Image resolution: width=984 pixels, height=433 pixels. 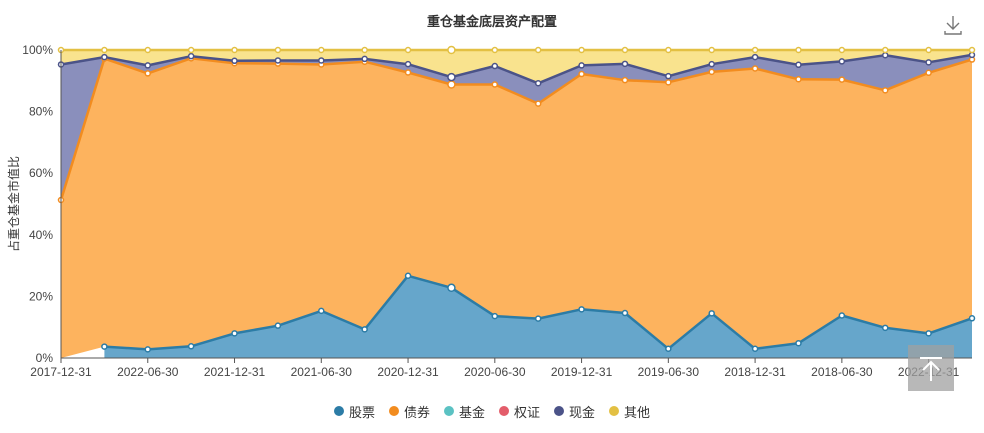 I want to click on back-to-top-icon, so click(x=931, y=369).